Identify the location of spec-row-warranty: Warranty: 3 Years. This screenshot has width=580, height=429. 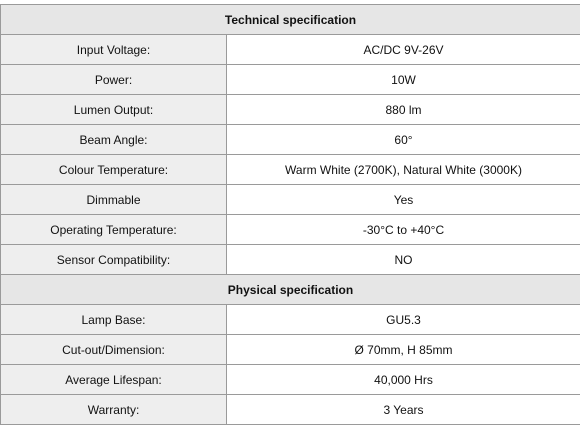
(290, 409).